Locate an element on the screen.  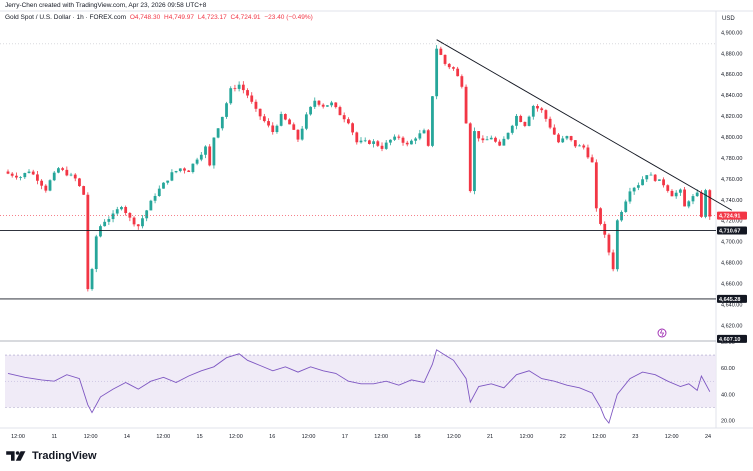
price-tick-label: 4,660.00 is located at coordinates (731, 284).